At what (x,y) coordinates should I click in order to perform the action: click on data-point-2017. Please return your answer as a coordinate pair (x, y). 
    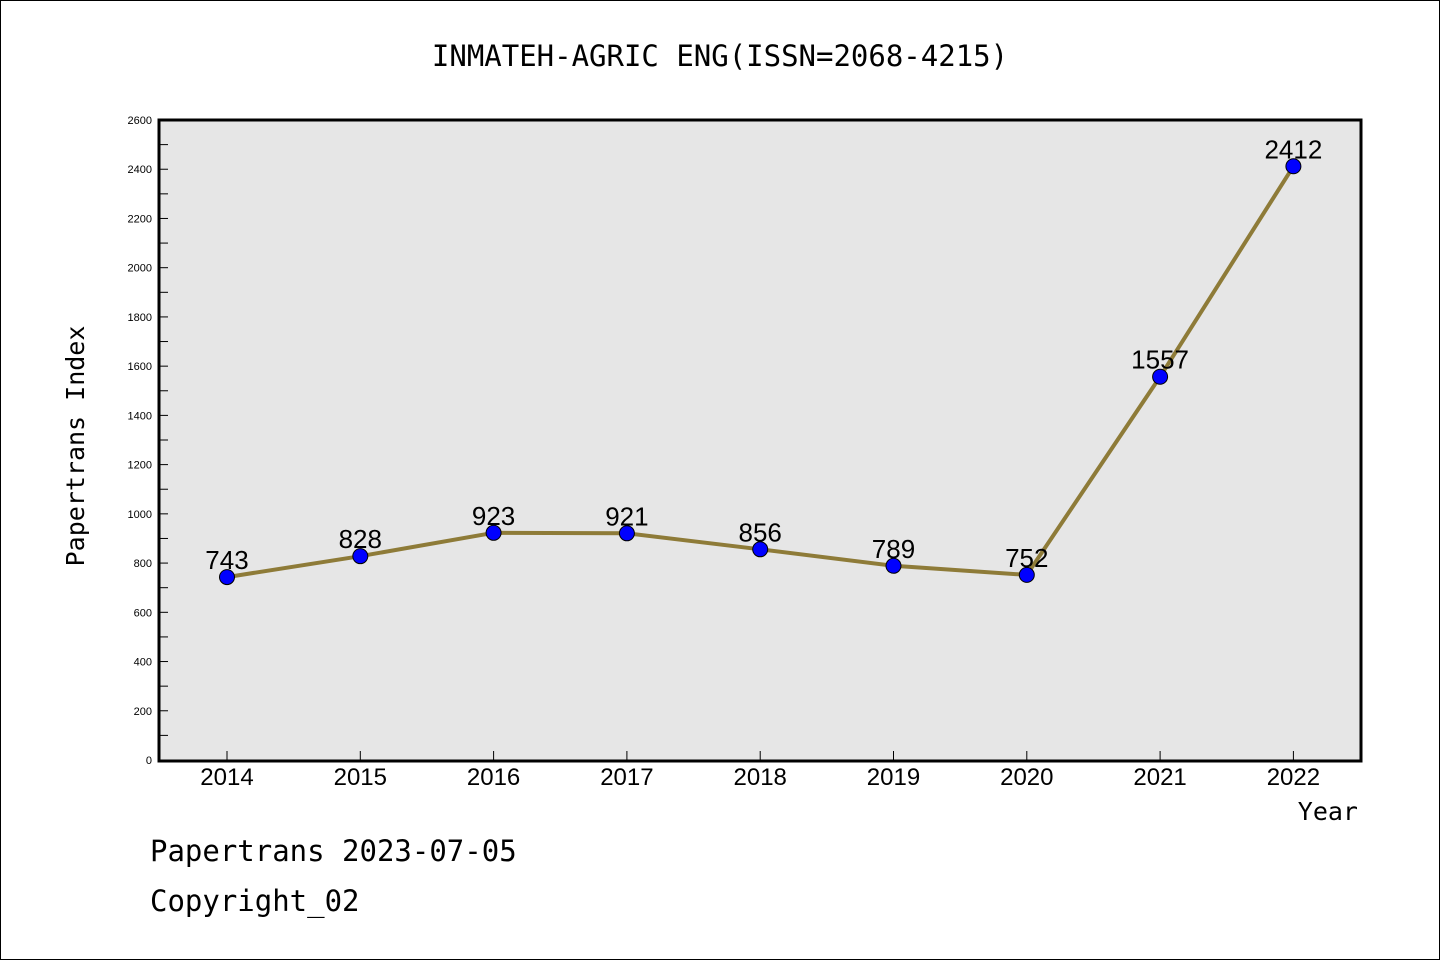
    Looking at the image, I should click on (626, 533).